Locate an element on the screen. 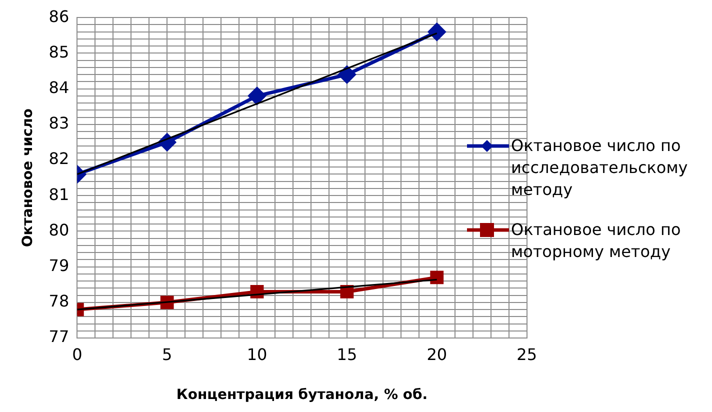 The width and height of the screenshot is (712, 412). y-axis-title: Октановое число is located at coordinates (28, 178).